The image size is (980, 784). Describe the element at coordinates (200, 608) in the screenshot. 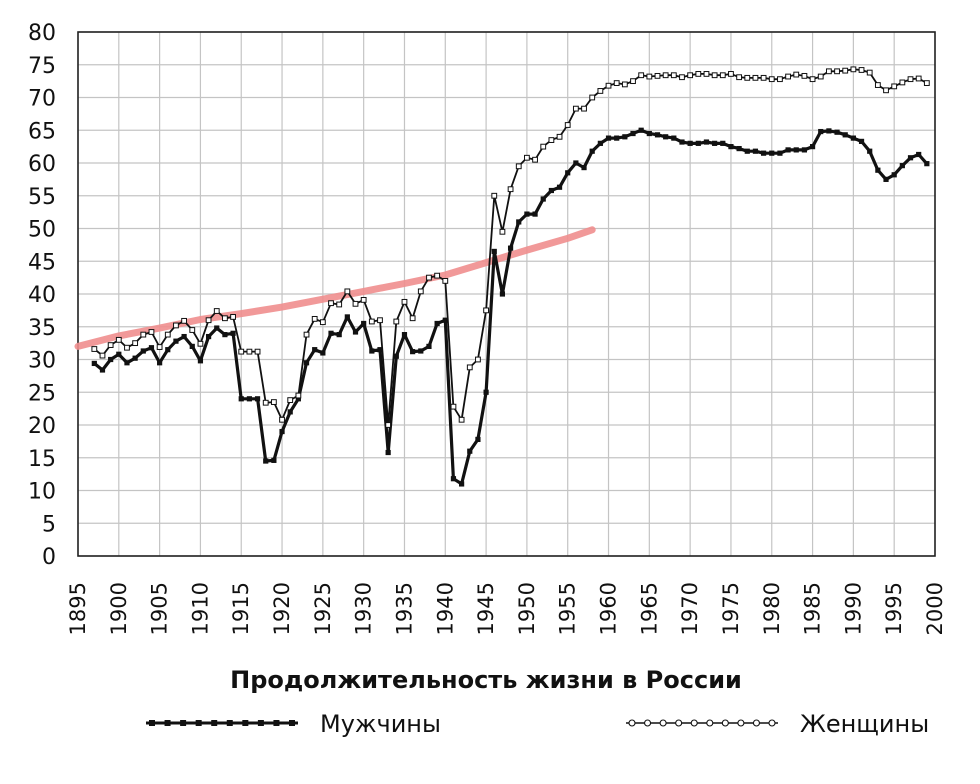

I see `x-tick-label: 1910` at that location.